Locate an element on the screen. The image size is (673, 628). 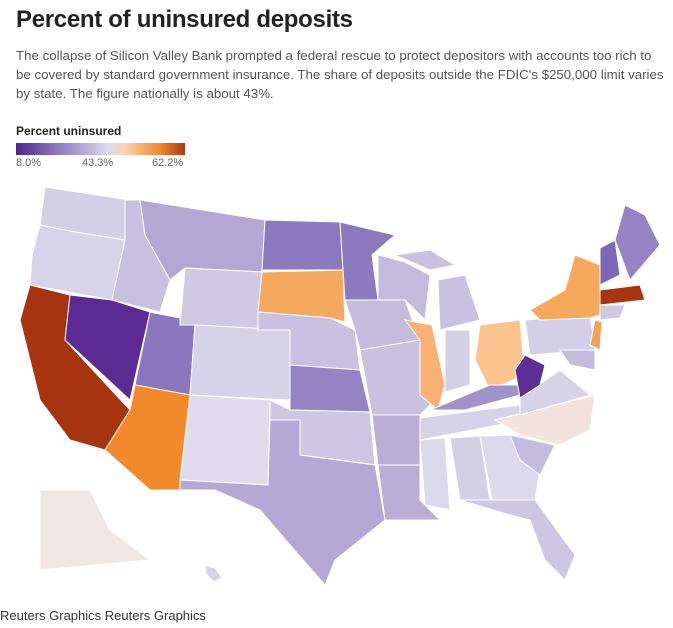
state-pa is located at coordinates (560, 335).